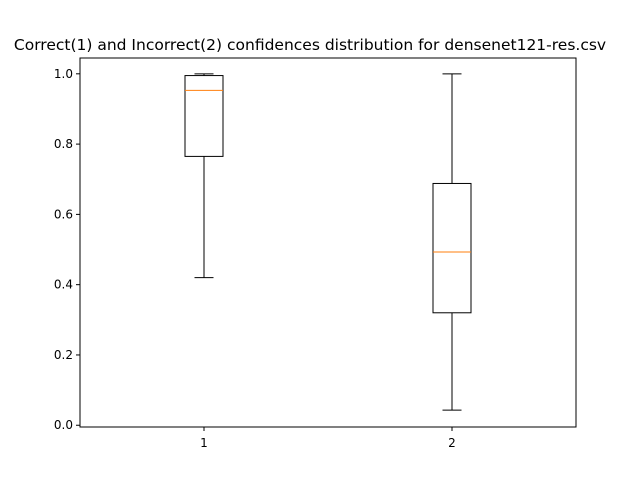 This screenshot has width=640, height=480. Describe the element at coordinates (63, 144) in the screenshot. I see `y-tick-label: 0.8` at that location.